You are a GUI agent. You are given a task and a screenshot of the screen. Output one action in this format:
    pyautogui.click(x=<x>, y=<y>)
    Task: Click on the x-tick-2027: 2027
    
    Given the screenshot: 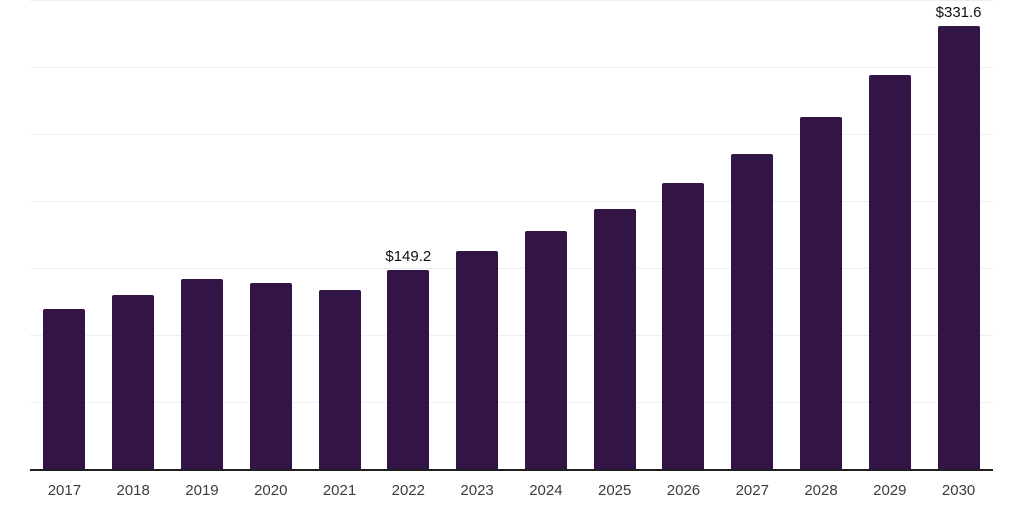 What is the action you would take?
    pyautogui.click(x=752, y=490)
    